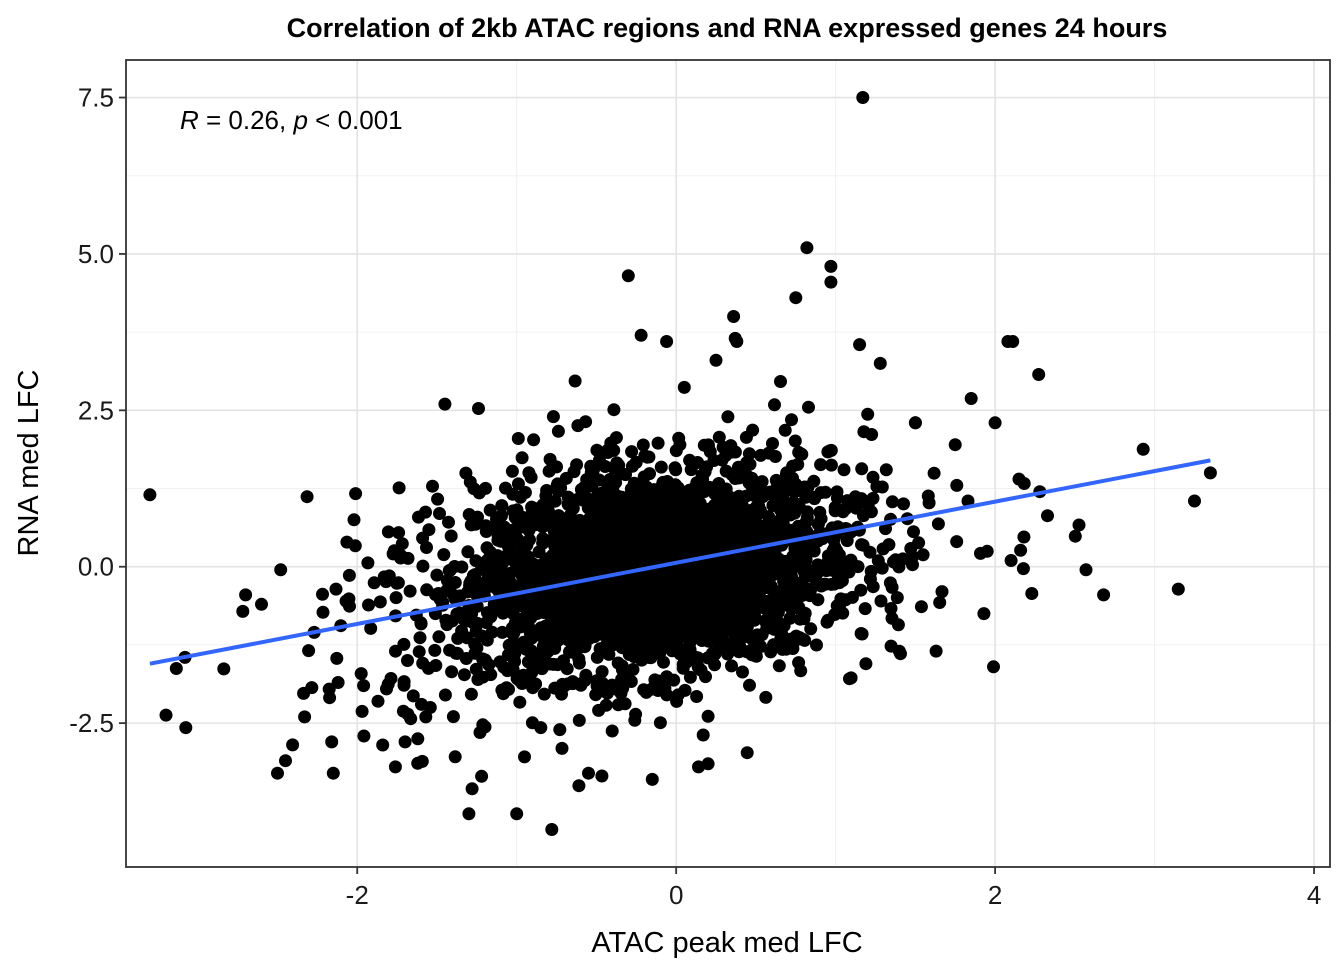  What do you see at coordinates (96, 410) in the screenshot?
I see `y-tick-label: 2.5` at bounding box center [96, 410].